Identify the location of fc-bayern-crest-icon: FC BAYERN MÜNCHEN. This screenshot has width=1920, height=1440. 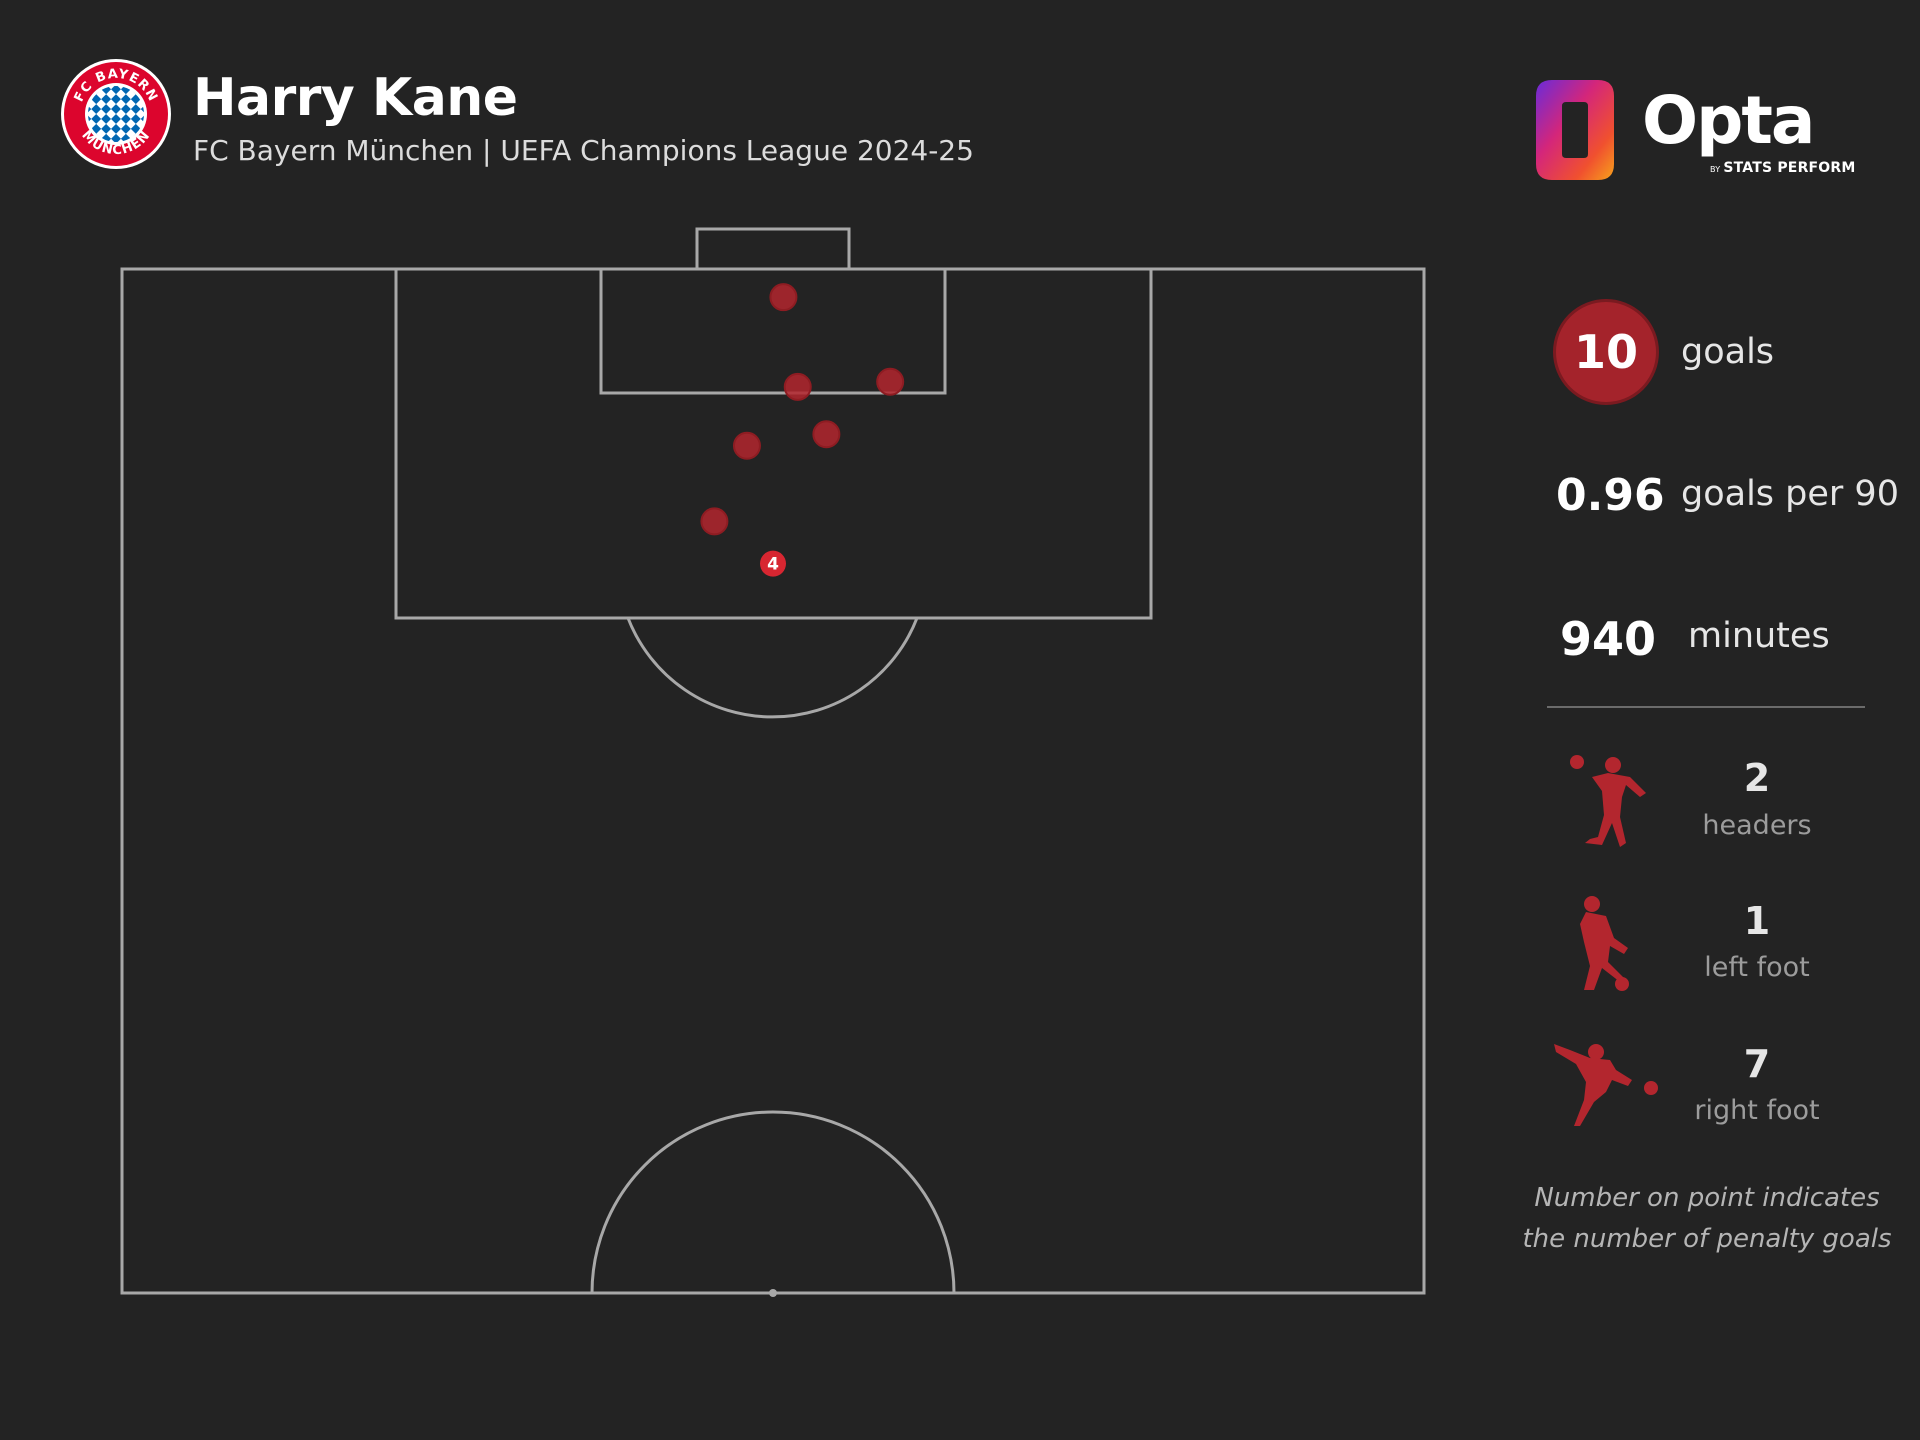
(116, 114).